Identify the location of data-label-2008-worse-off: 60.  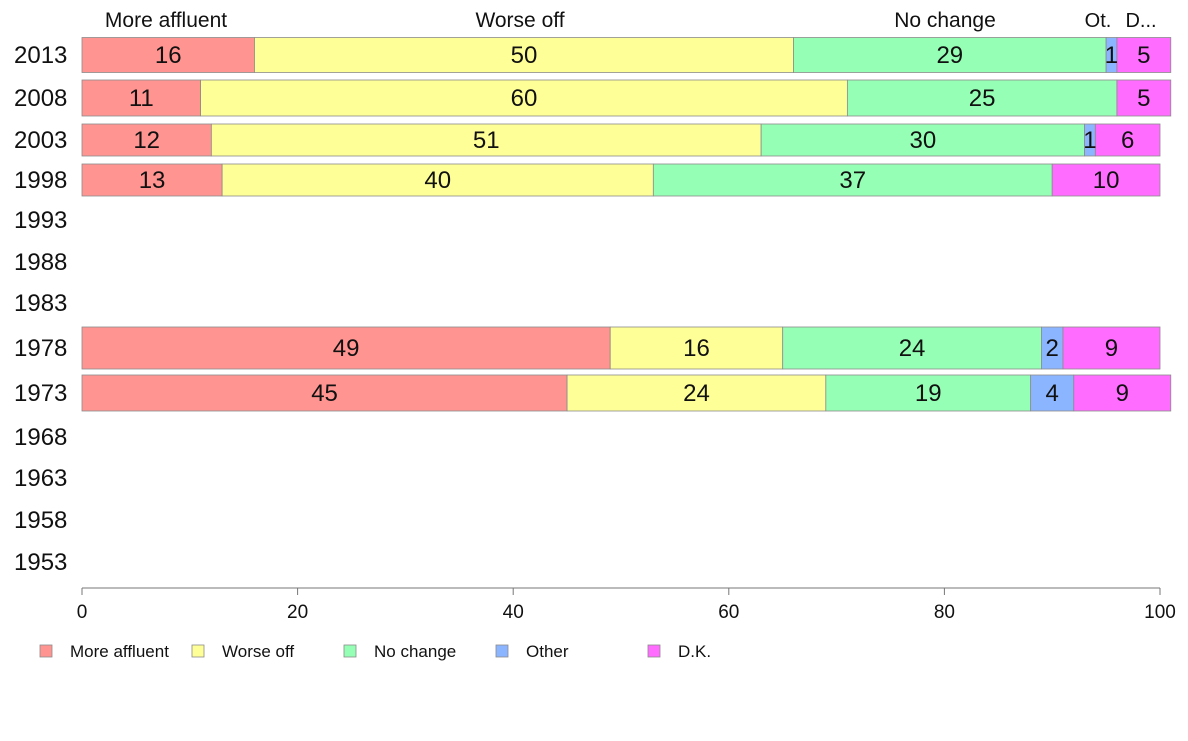
(524, 98).